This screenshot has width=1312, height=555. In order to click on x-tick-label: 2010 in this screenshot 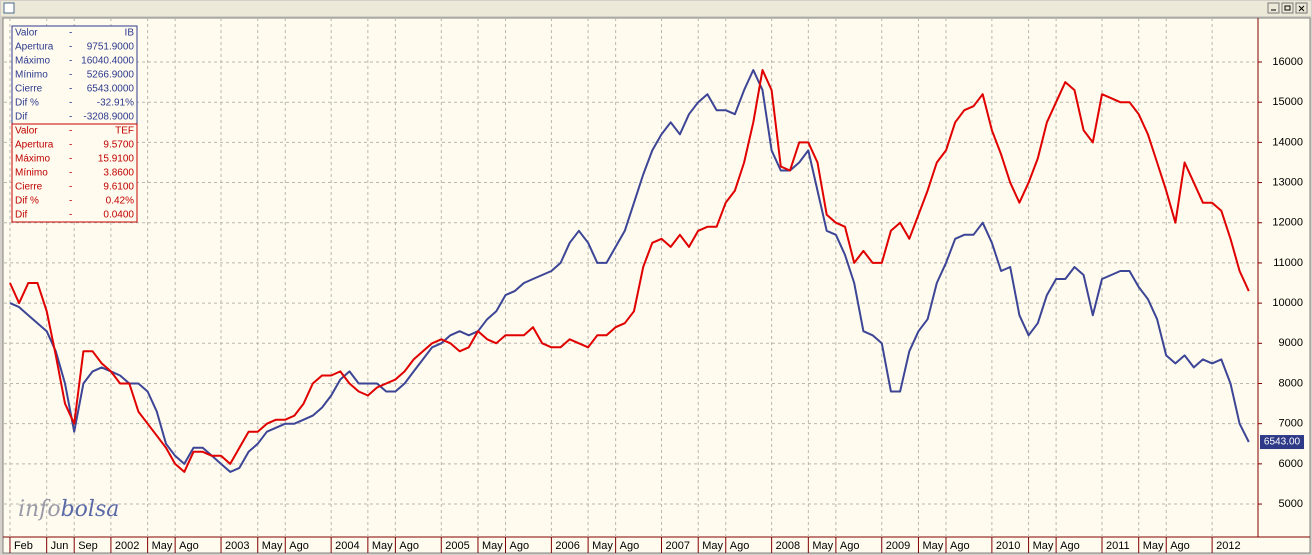, I will do `click(1008, 546)`.